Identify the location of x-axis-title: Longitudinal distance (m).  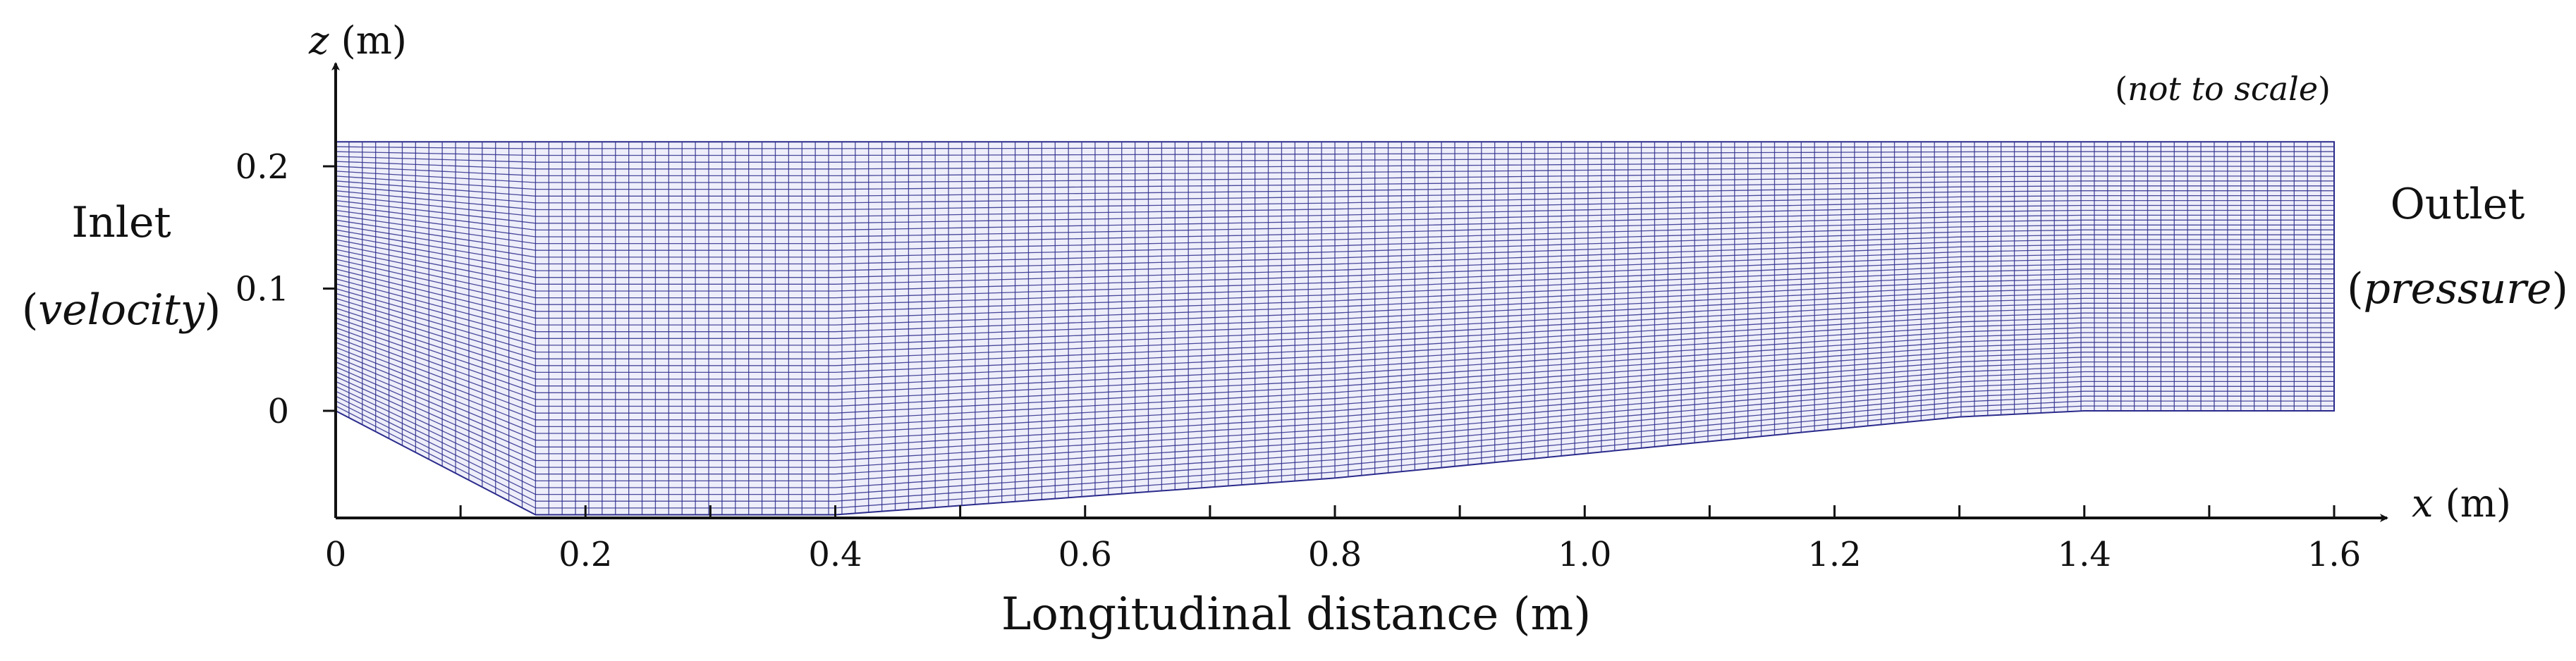
(1296, 615).